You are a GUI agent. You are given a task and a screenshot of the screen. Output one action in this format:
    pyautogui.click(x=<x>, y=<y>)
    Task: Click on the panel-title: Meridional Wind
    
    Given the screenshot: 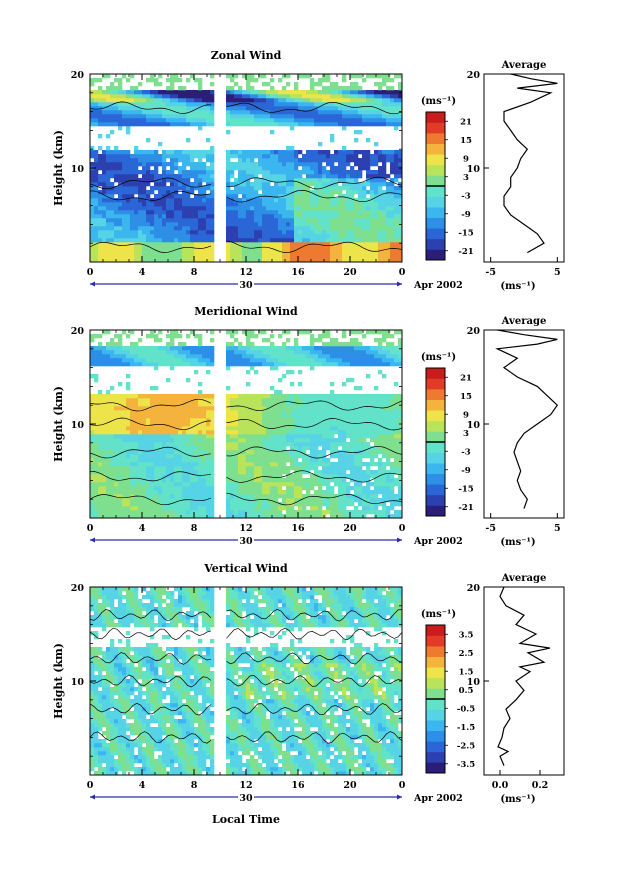 What is the action you would take?
    pyautogui.click(x=246, y=311)
    